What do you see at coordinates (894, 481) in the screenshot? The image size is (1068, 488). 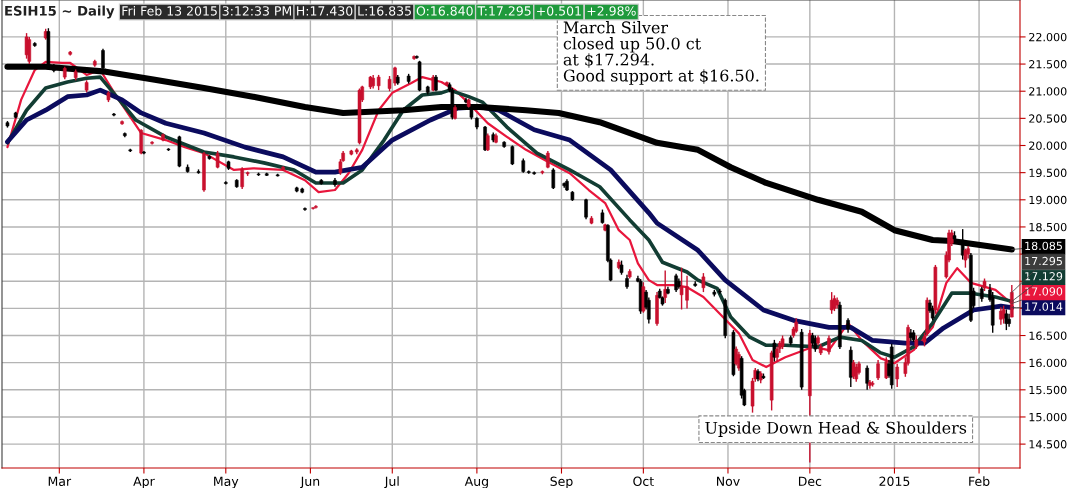 I see `x-tick-label: 2015` at bounding box center [894, 481].